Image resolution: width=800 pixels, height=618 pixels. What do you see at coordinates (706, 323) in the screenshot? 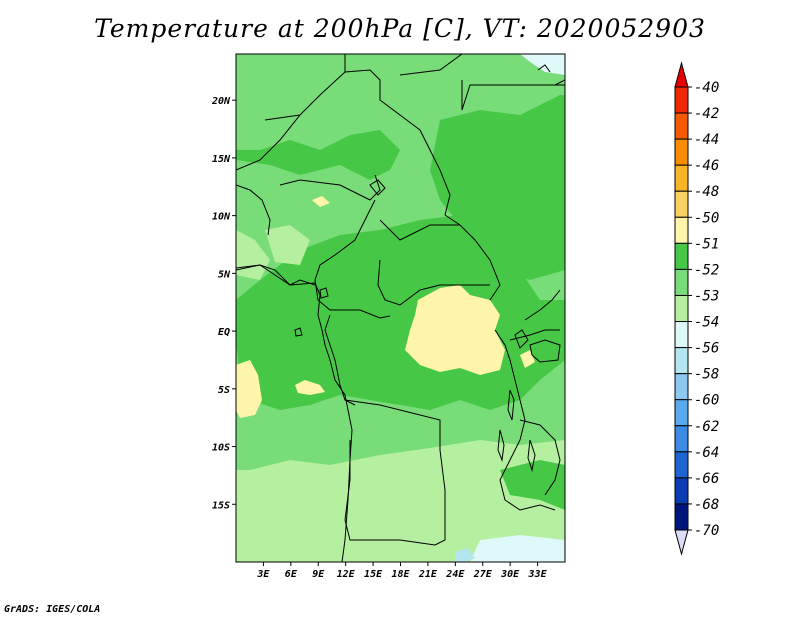
I see `colorbar-label: -54` at bounding box center [706, 323].